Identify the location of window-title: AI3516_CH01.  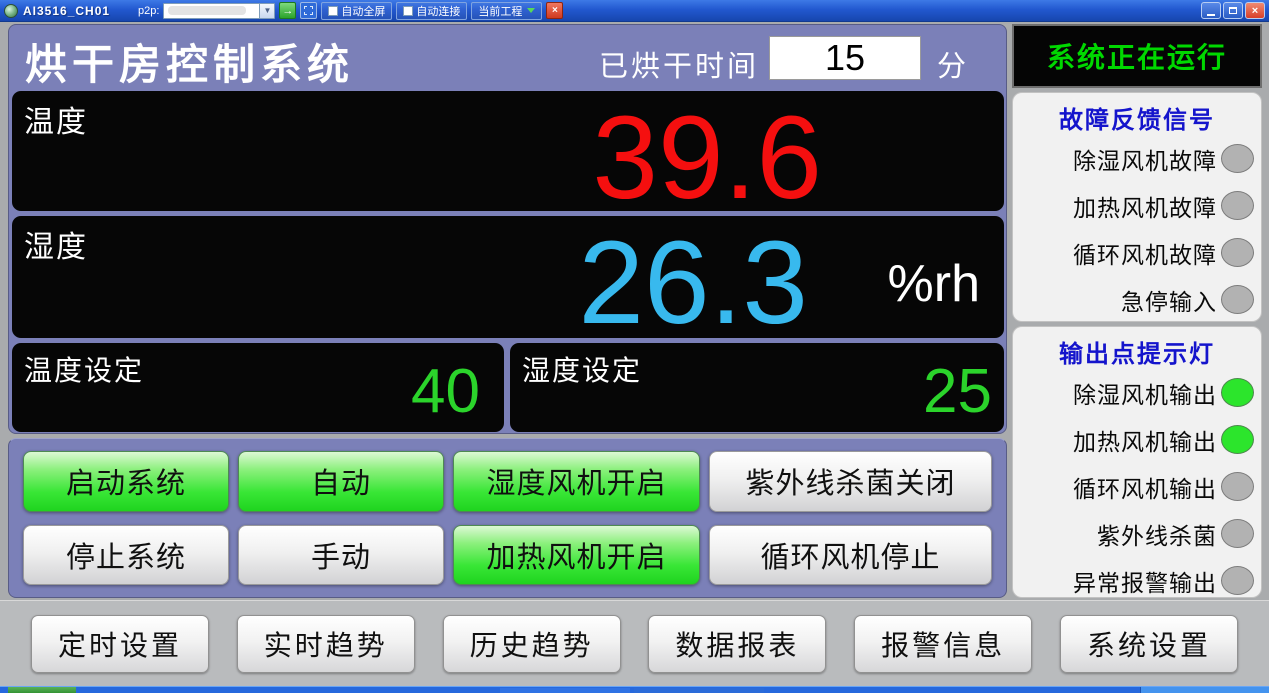
(67, 10).